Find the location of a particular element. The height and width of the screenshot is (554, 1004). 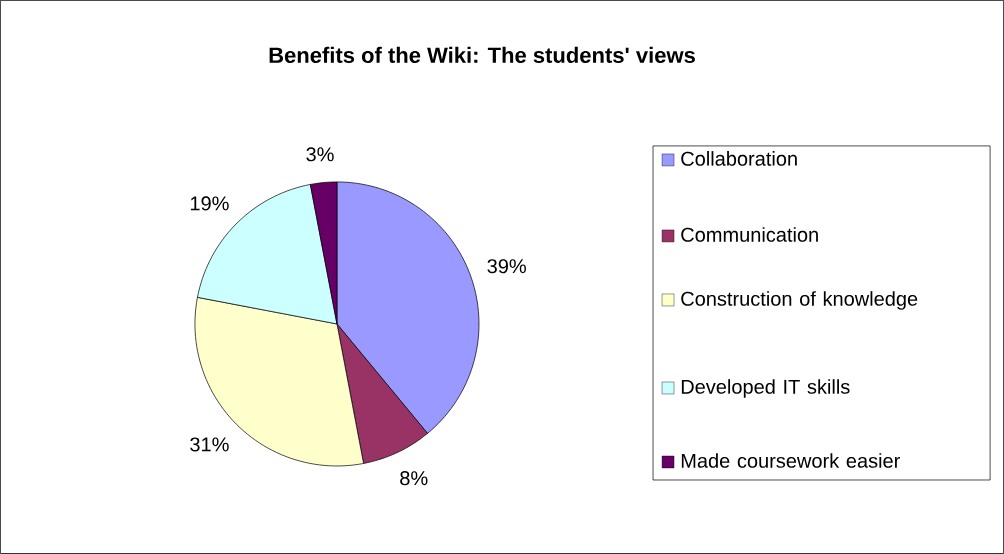

legend-label: Construction of knowledge is located at coordinates (799, 300).